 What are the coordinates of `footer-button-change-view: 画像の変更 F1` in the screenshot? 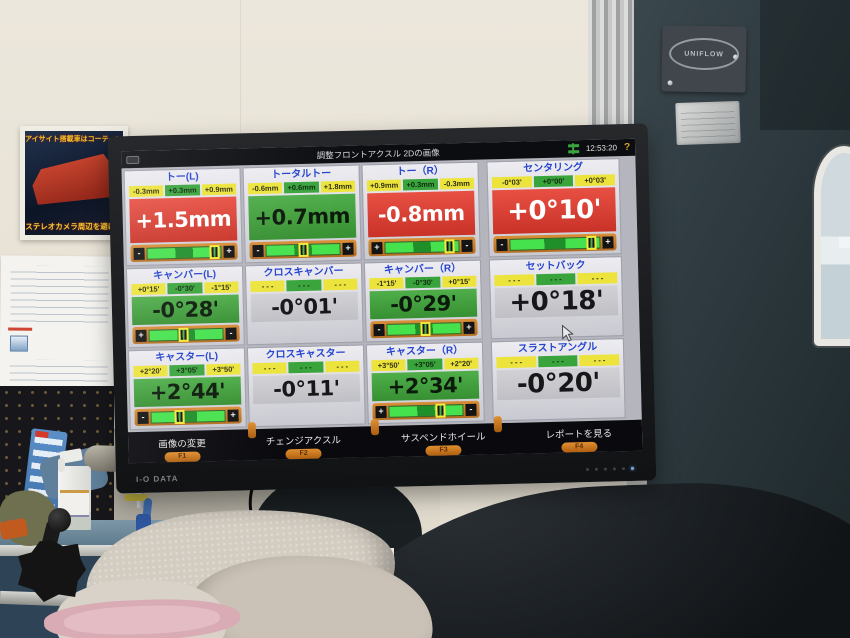 It's located at (182, 449).